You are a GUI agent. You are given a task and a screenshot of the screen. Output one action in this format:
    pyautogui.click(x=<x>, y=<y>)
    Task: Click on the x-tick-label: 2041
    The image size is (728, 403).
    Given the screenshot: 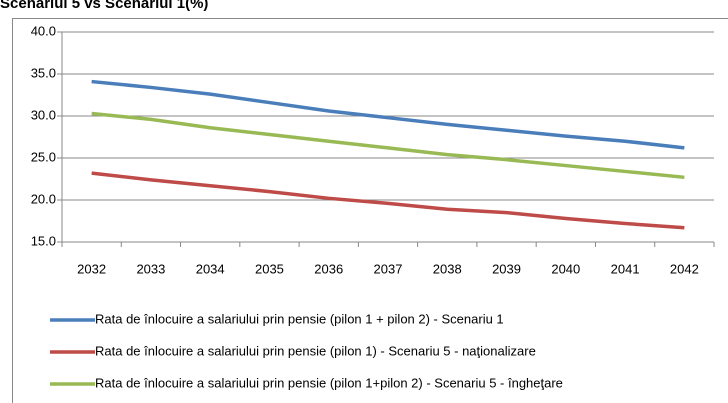 What is the action you would take?
    pyautogui.click(x=625, y=268)
    